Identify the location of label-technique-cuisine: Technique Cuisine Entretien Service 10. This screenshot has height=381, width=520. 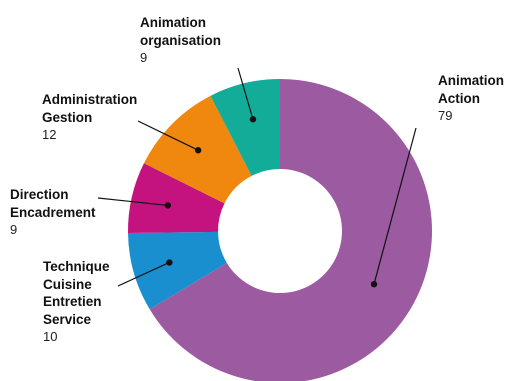
(76, 302).